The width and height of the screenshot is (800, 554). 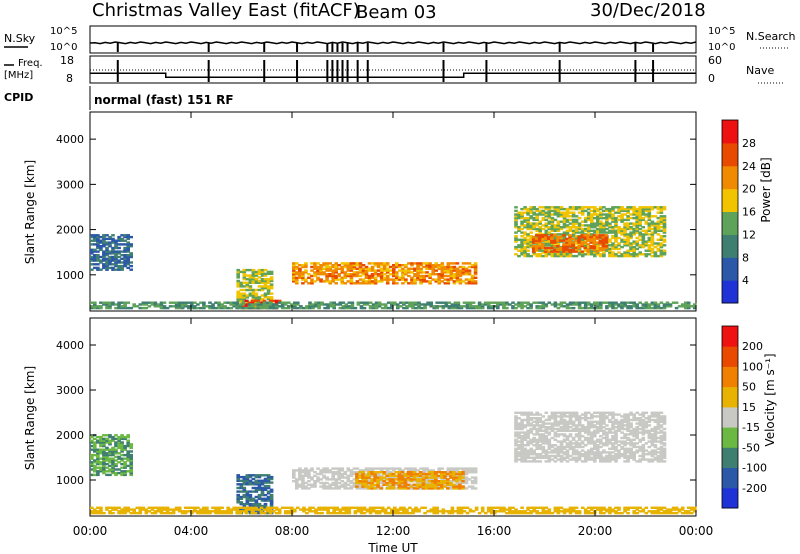 I want to click on site-title: Christmas Valley East (fitACF), so click(x=226, y=10).